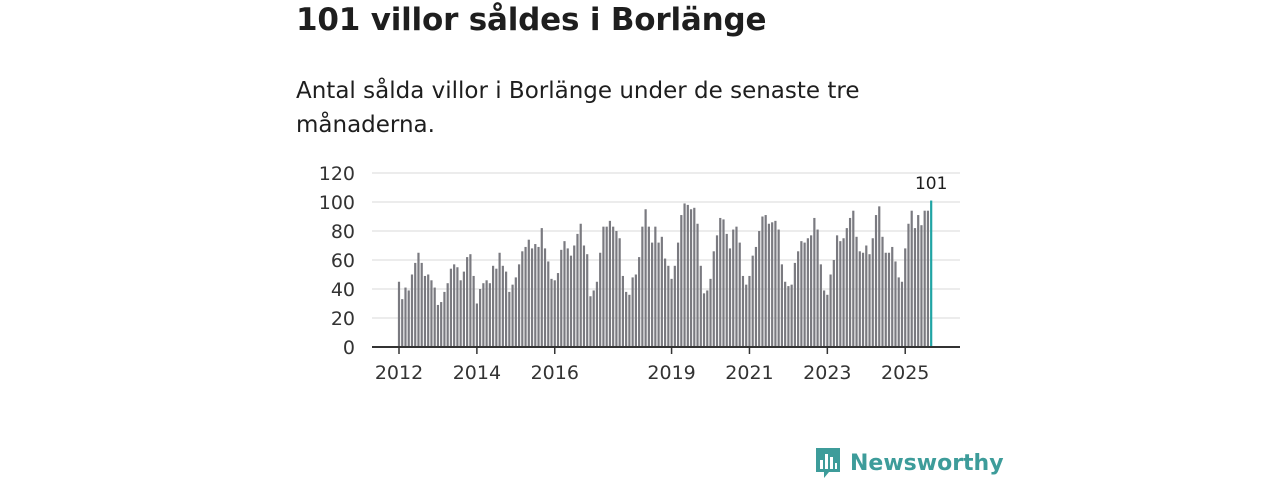 The height and width of the screenshot is (480, 1280). I want to click on newsworthy-bar-chart-icon, so click(828, 463).